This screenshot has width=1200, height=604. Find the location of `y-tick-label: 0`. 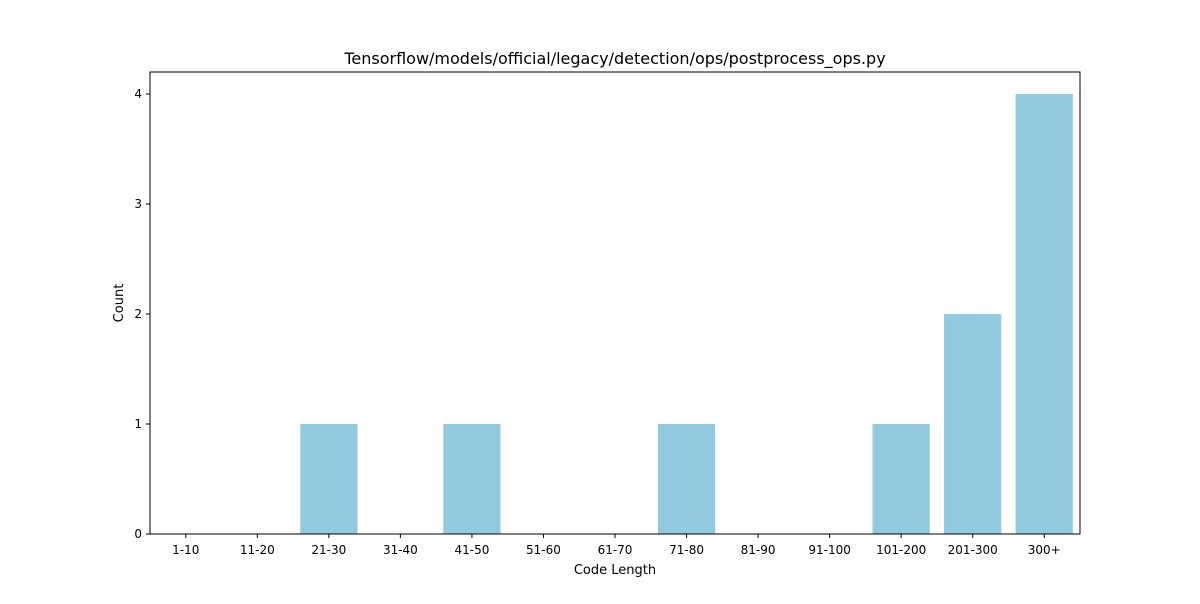

y-tick-label: 0 is located at coordinates (138, 534).